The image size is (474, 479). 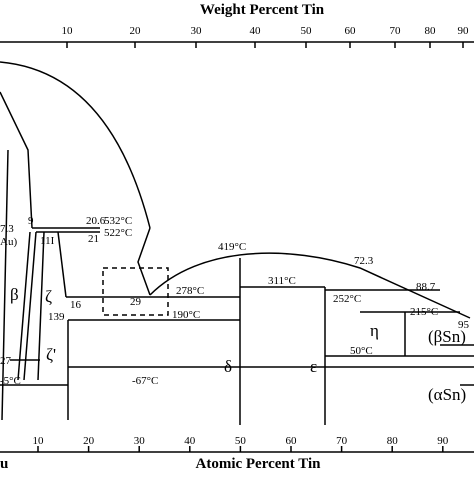 I want to click on label: 20.6, so click(x=96, y=221).